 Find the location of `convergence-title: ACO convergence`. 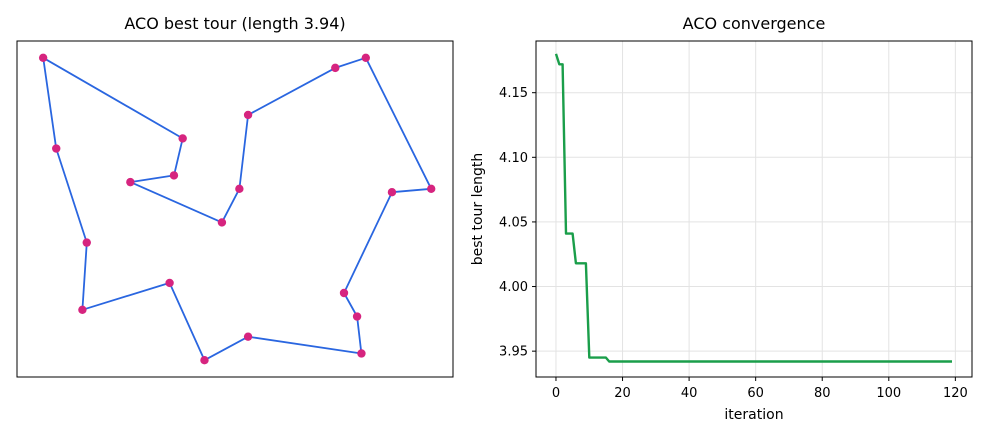

convergence-title: ACO convergence is located at coordinates (754, 23).